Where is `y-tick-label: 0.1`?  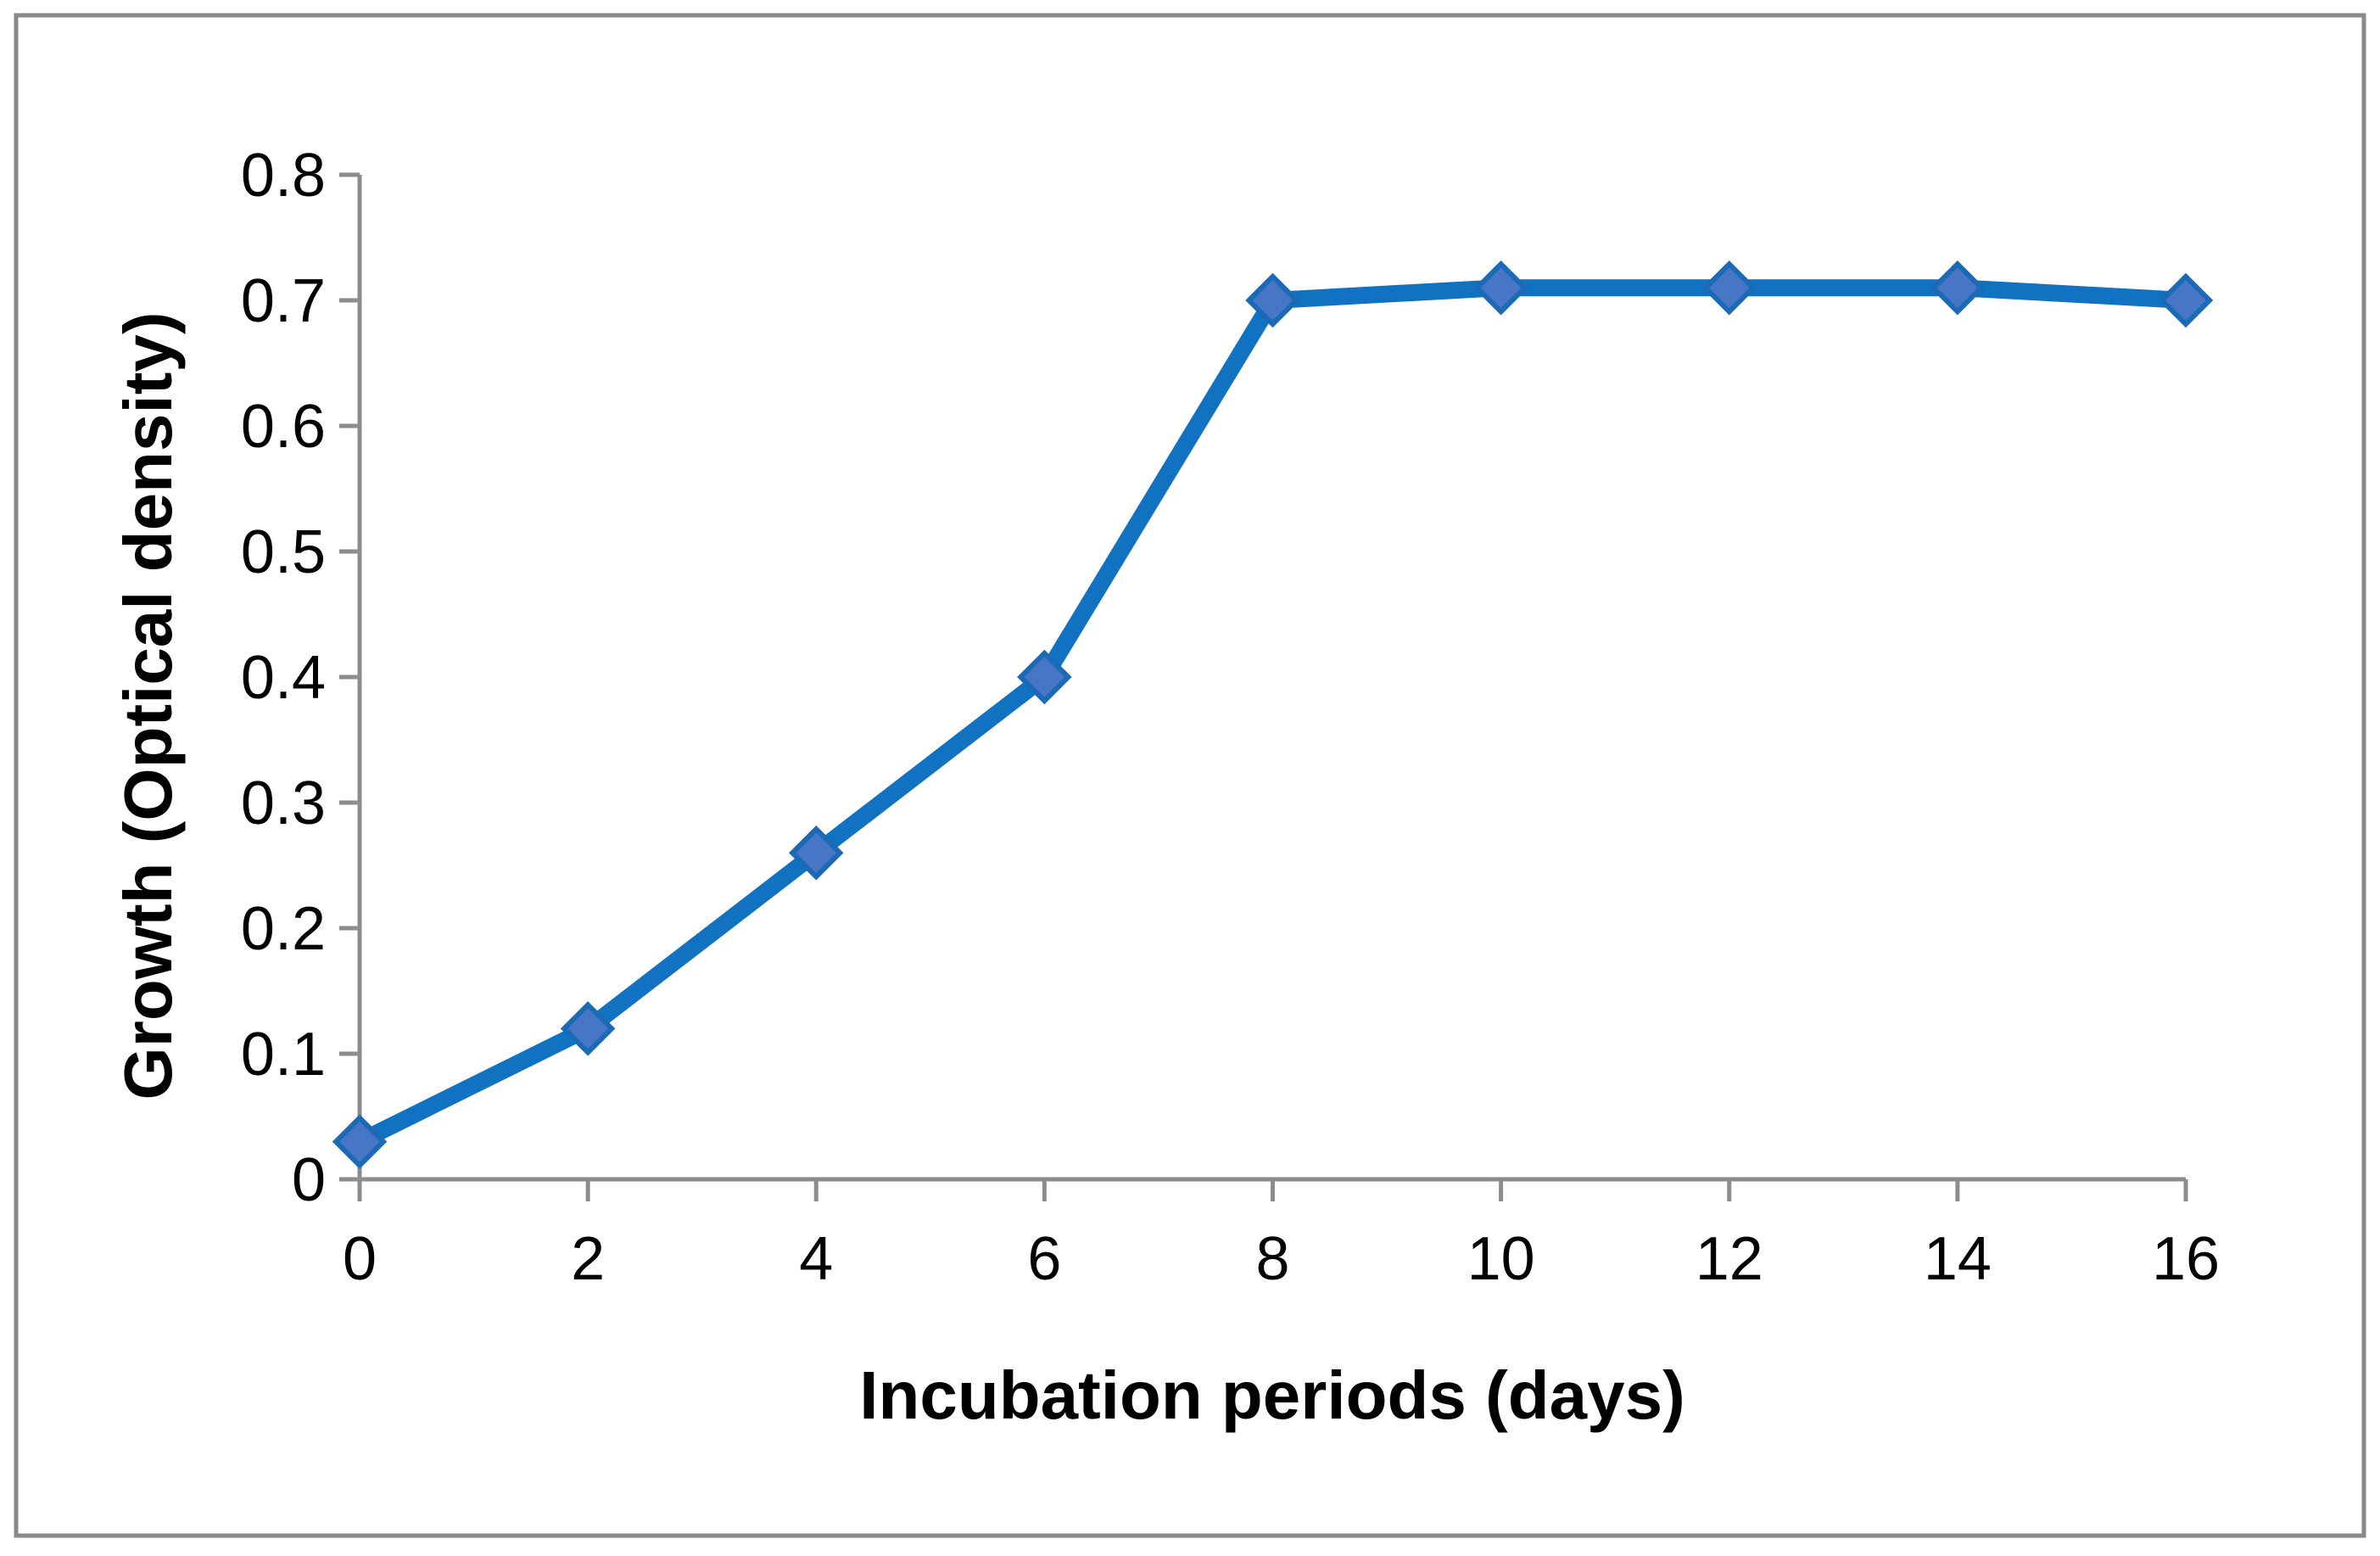 y-tick-label: 0.1 is located at coordinates (283, 1055).